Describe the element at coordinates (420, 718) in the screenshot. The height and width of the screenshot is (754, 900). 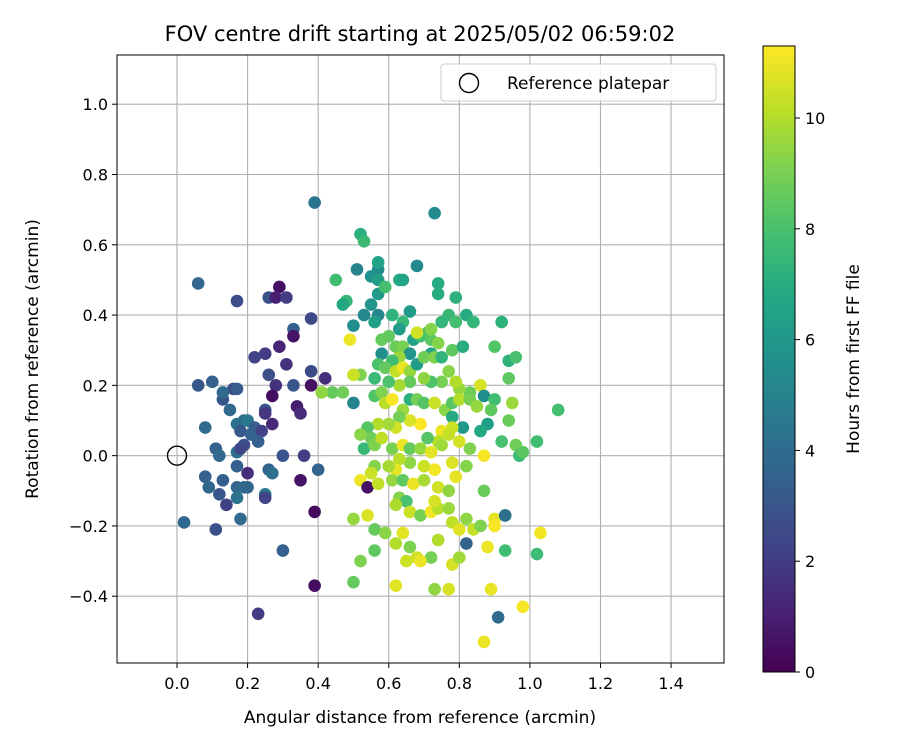
I see `x-axis-label: Angular distance from reference (arcmin)` at that location.